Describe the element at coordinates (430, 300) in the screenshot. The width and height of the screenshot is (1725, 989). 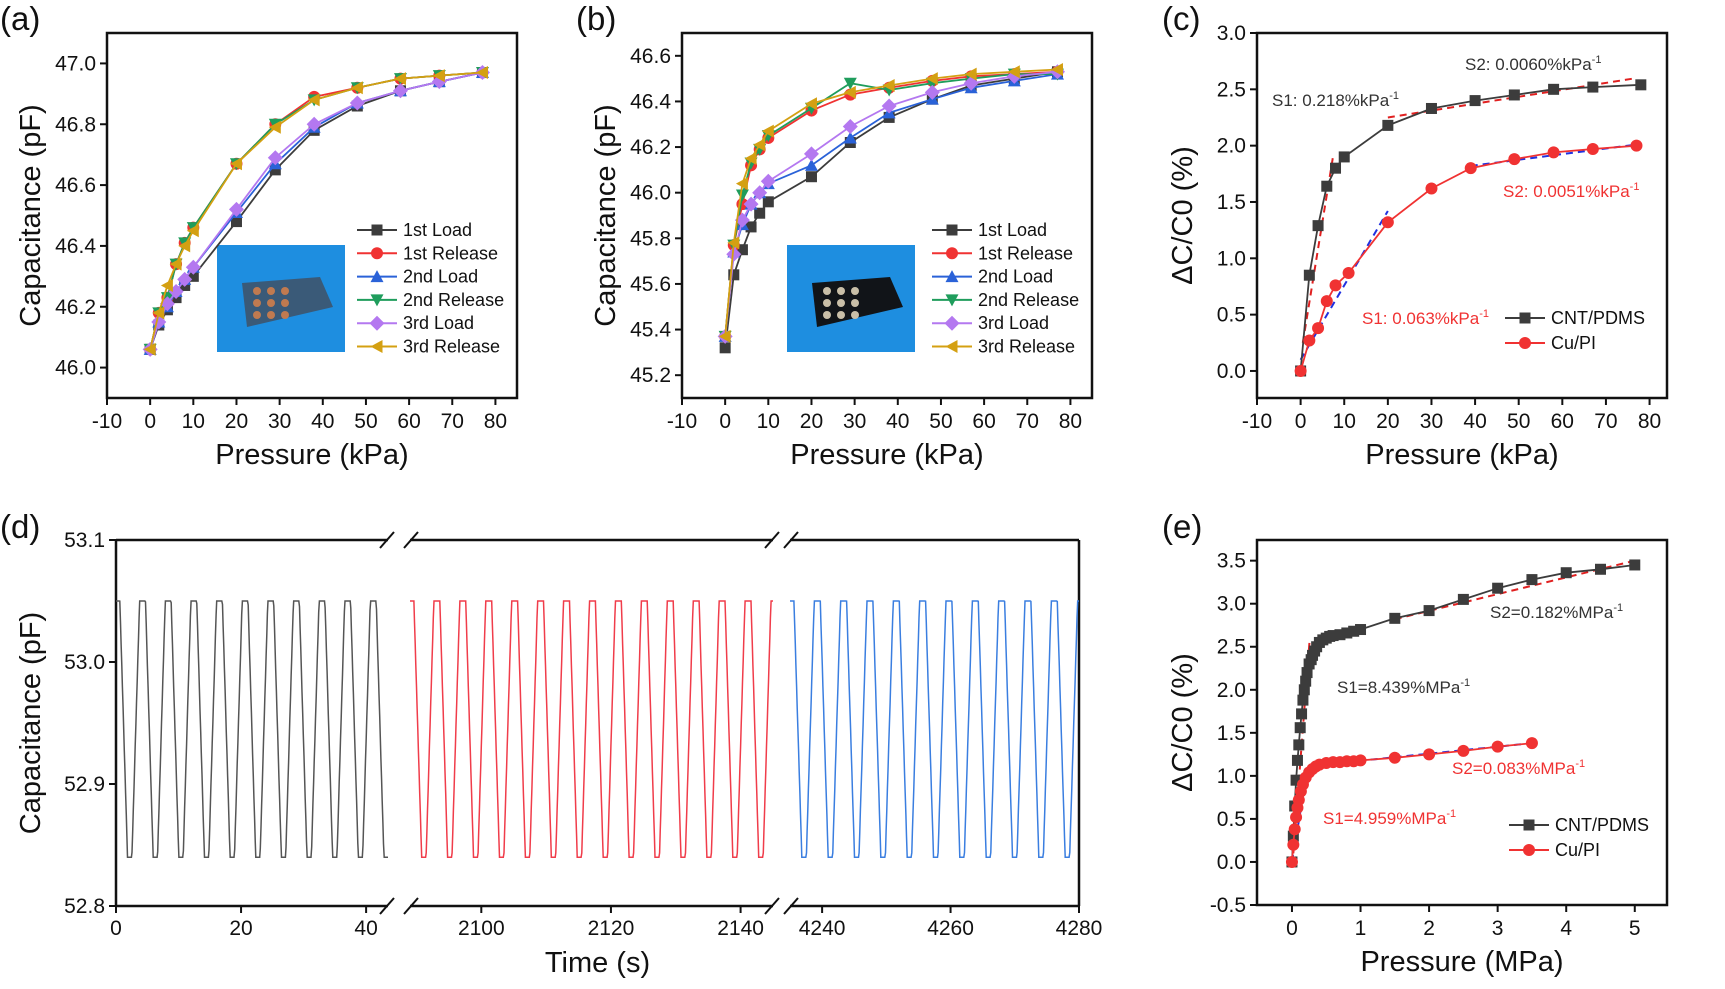
I see `legend-item: 2nd Release` at that location.